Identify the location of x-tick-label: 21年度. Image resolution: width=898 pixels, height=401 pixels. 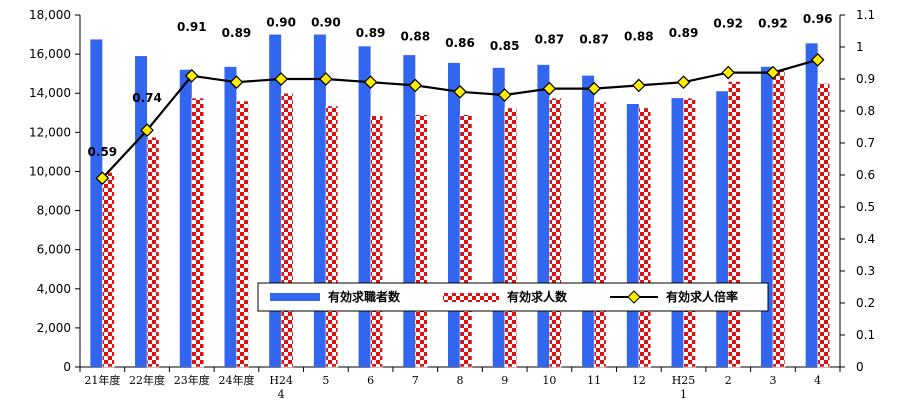
(102, 380).